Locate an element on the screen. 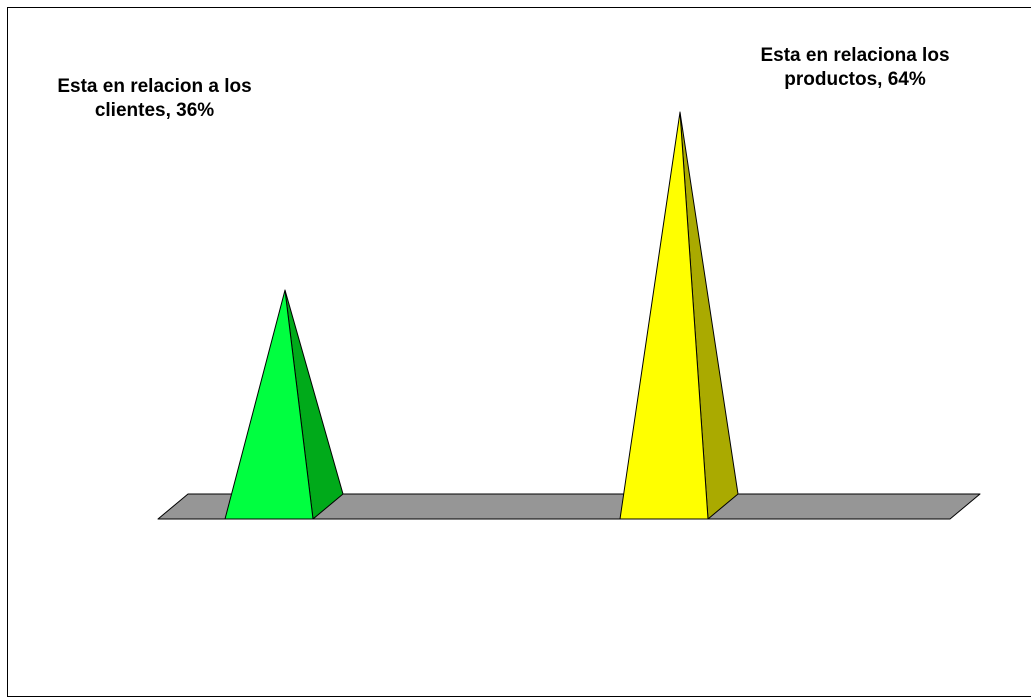  data-label-clientes: Esta en relacion a los clientes, 36% is located at coordinates (154, 98).